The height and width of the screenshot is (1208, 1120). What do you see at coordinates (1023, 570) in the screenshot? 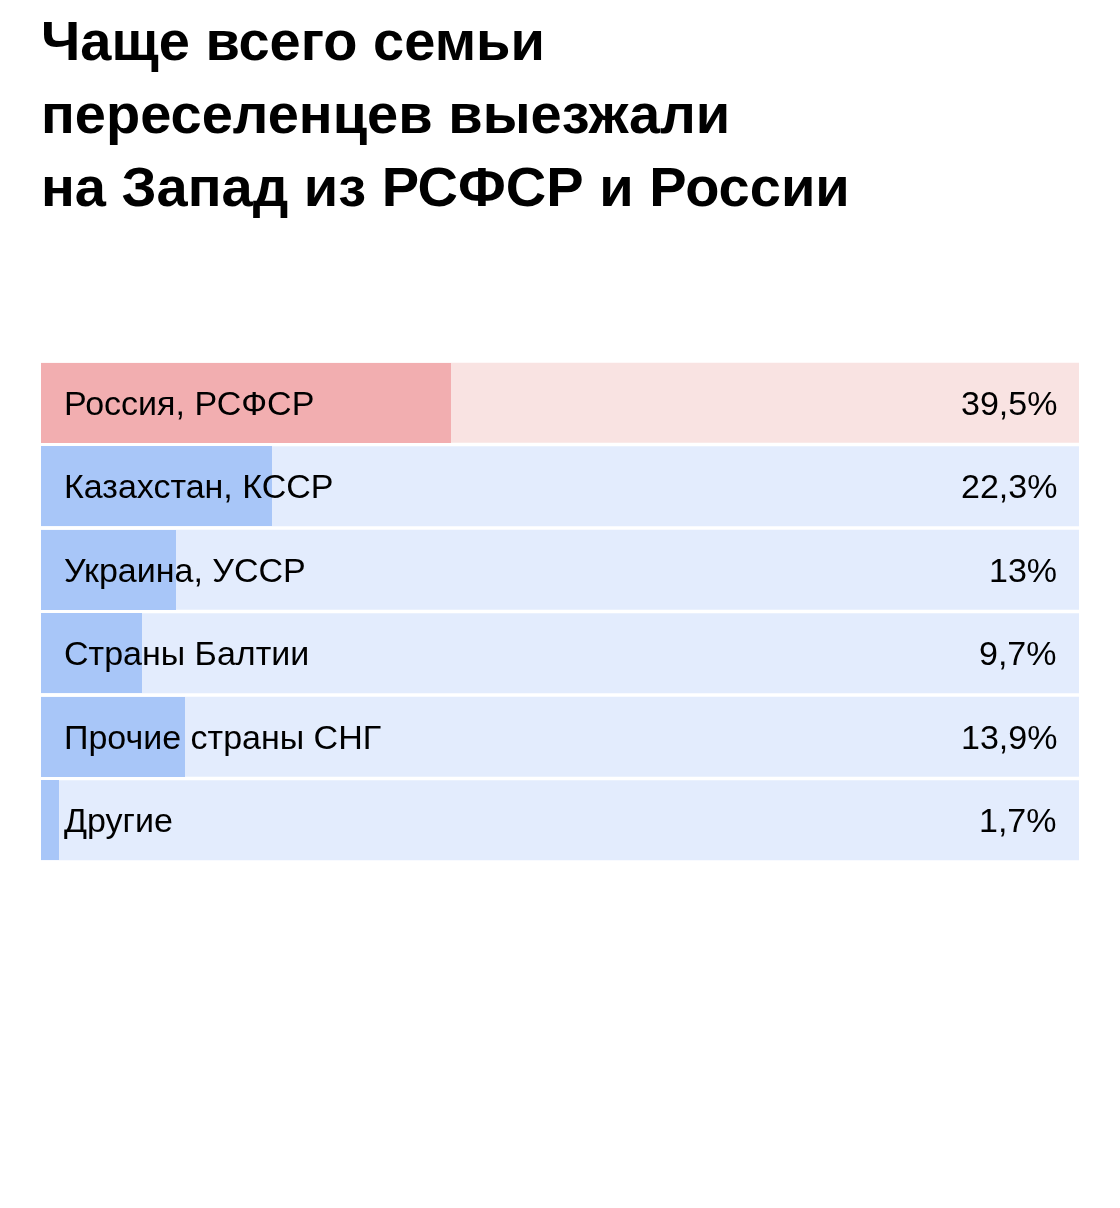
I see `data-label: 13%` at bounding box center [1023, 570].